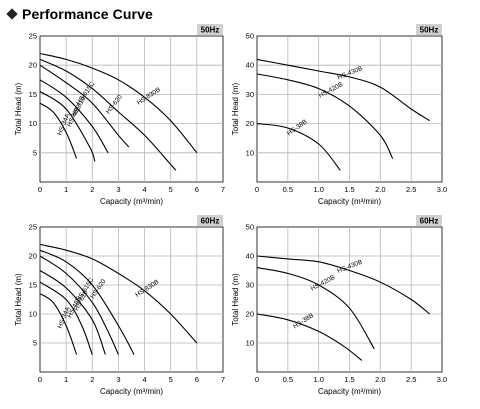  I want to click on page-title: Performance Curve, so click(87, 14).